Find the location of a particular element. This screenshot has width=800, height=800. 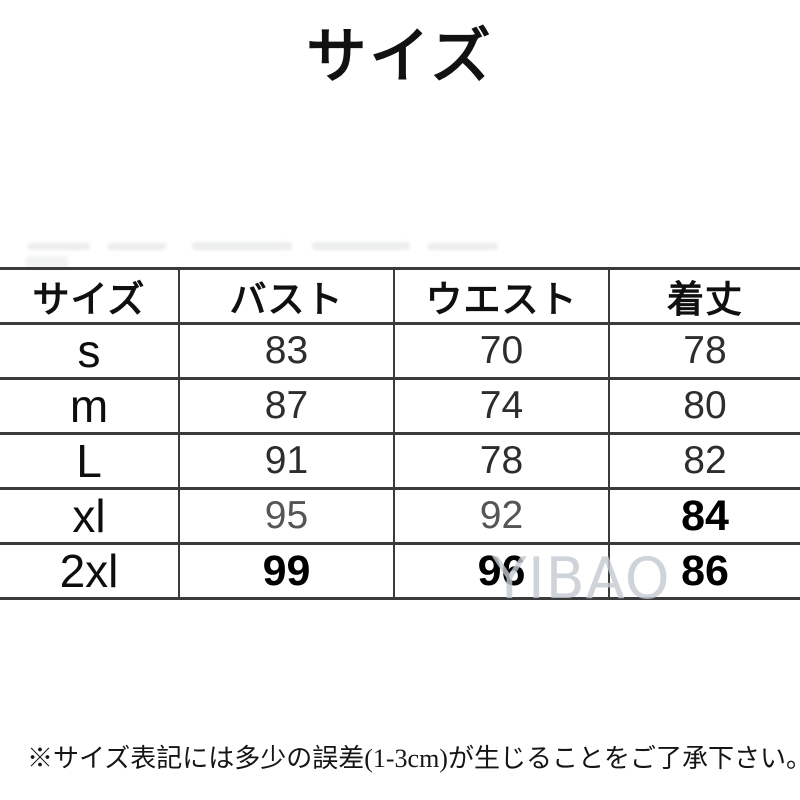

measurement-value: 82 is located at coordinates (705, 462).